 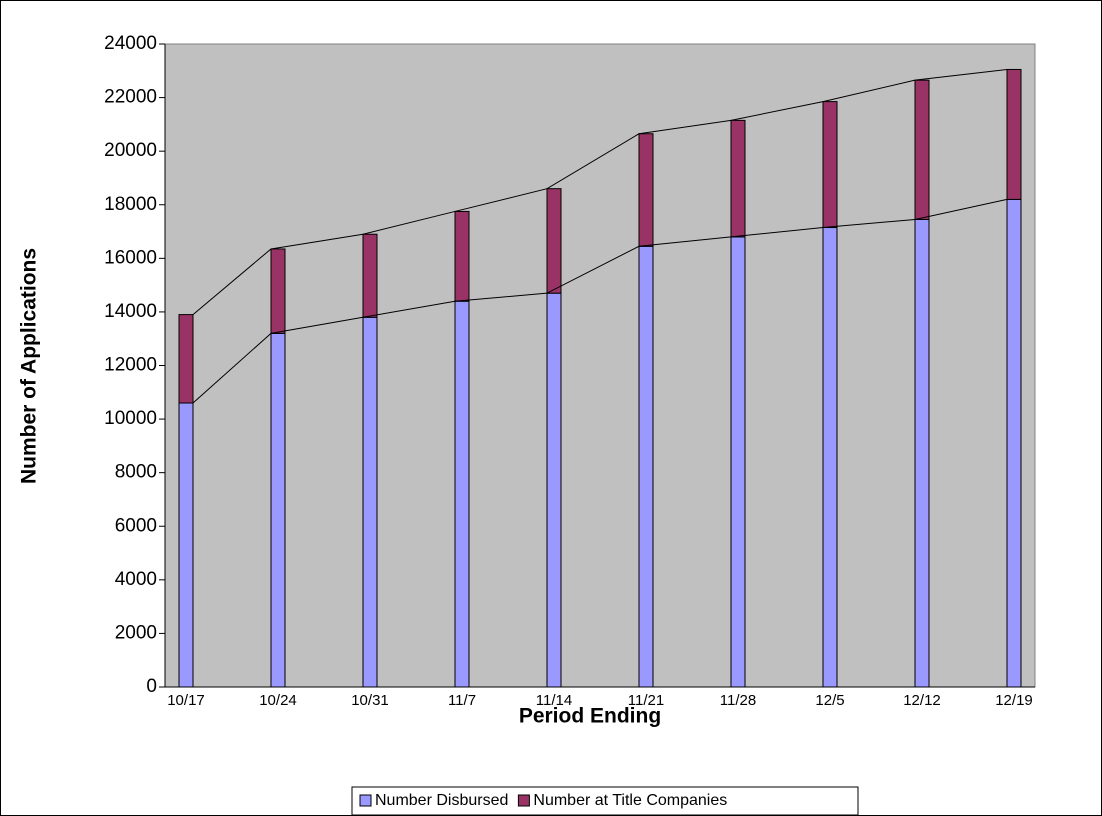 What do you see at coordinates (29, 366) in the screenshot?
I see `y-axis-title: Number of Applications` at bounding box center [29, 366].